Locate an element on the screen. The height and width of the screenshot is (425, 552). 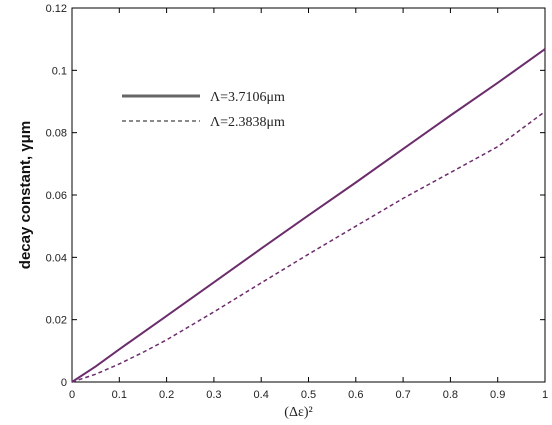
y-tick-label: 0.12 is located at coordinates (56, 9).